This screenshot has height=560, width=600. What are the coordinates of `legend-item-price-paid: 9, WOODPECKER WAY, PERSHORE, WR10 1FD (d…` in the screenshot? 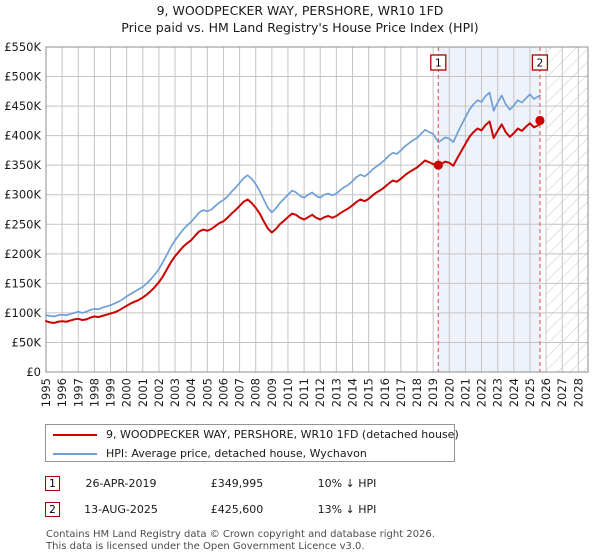 It's located at (252, 434).